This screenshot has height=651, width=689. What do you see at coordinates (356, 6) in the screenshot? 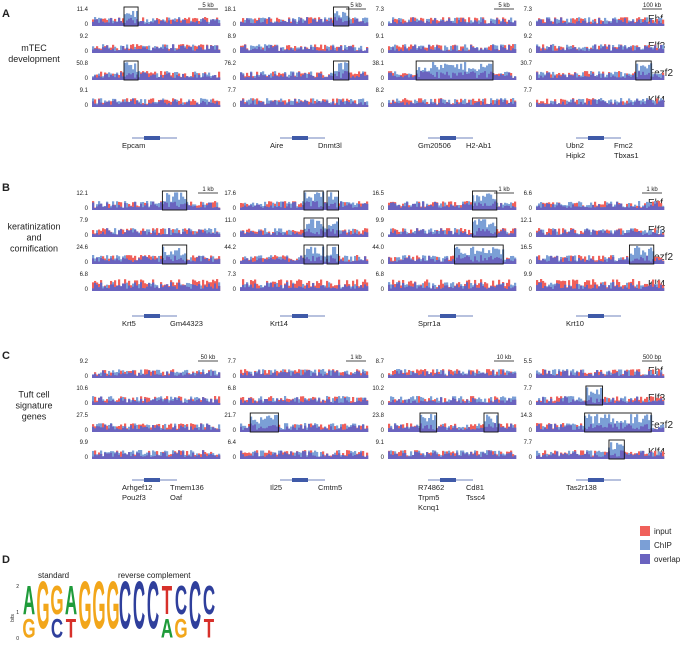
I see `scale-label: 5 kb` at bounding box center [356, 6].